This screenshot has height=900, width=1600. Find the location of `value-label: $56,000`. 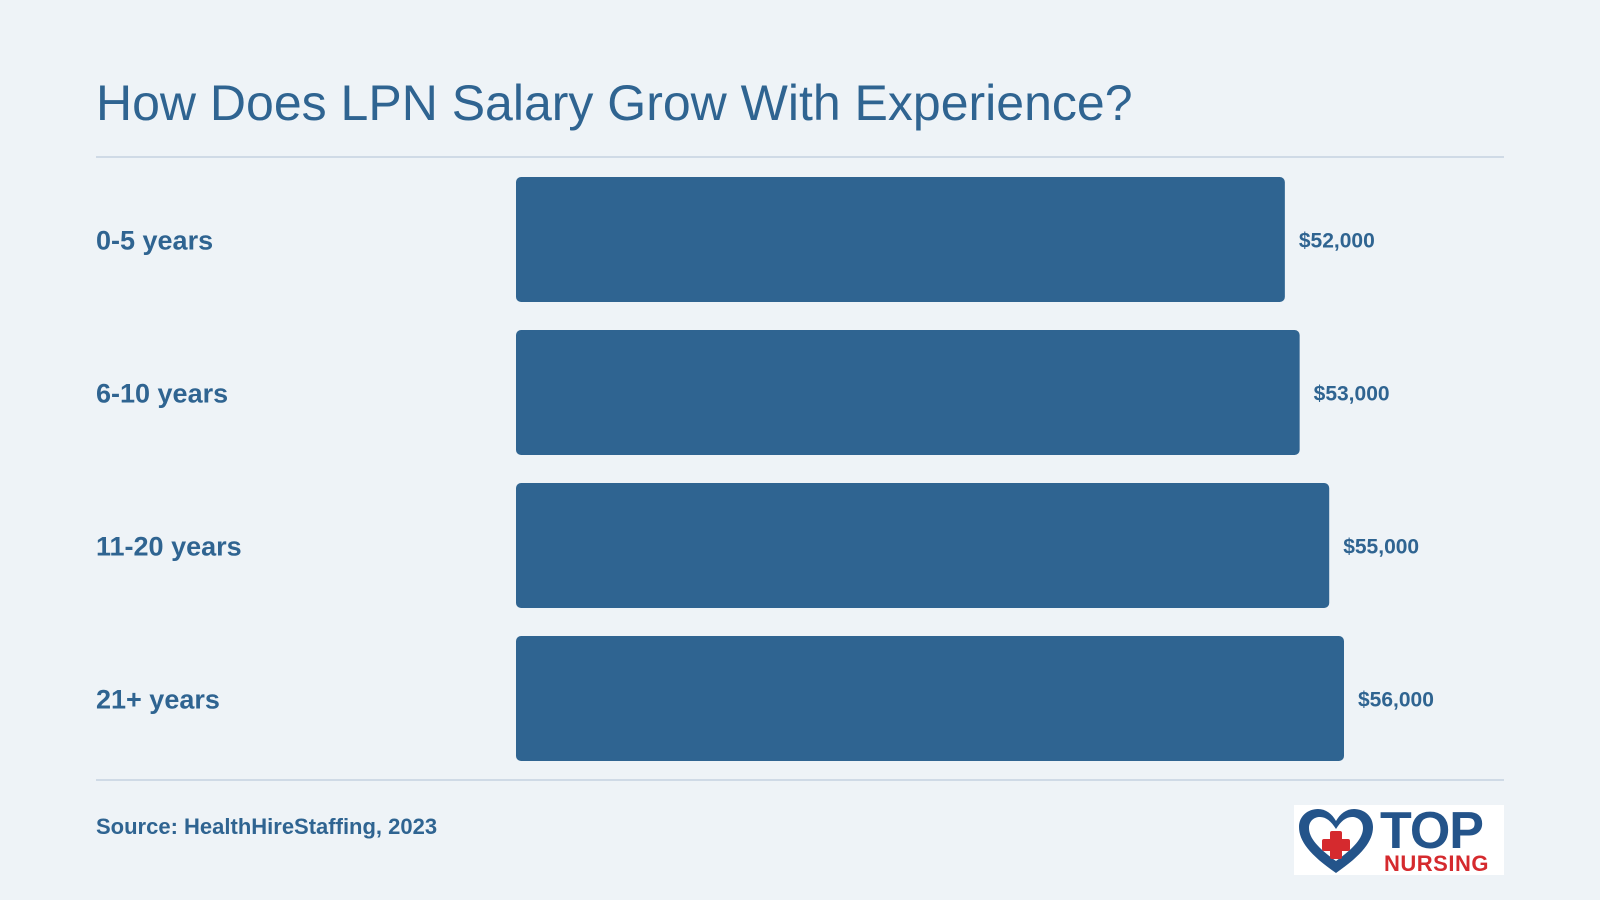

value-label: $56,000 is located at coordinates (1396, 700).